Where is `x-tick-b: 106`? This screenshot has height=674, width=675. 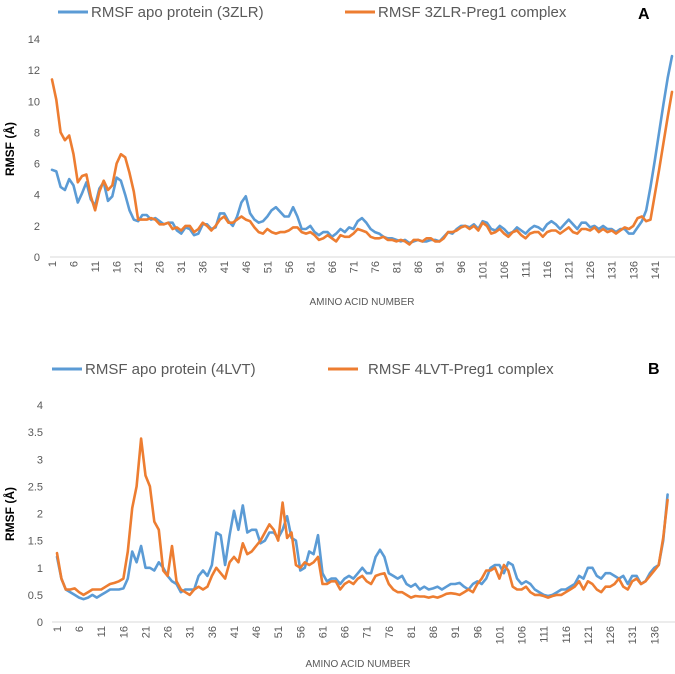 x-tick-b: 106 is located at coordinates (523, 635).